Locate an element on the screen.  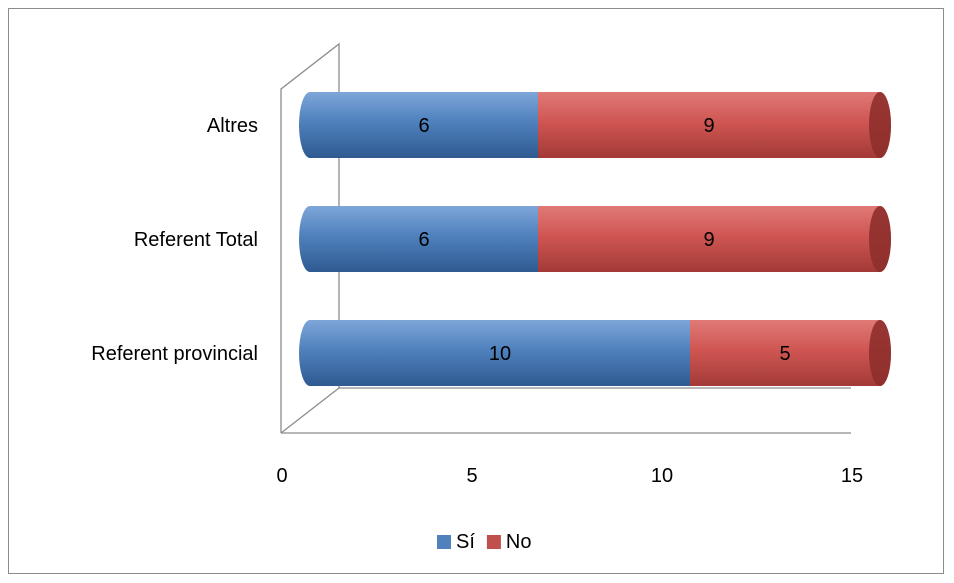
legend-label-no: No is located at coordinates (519, 542).